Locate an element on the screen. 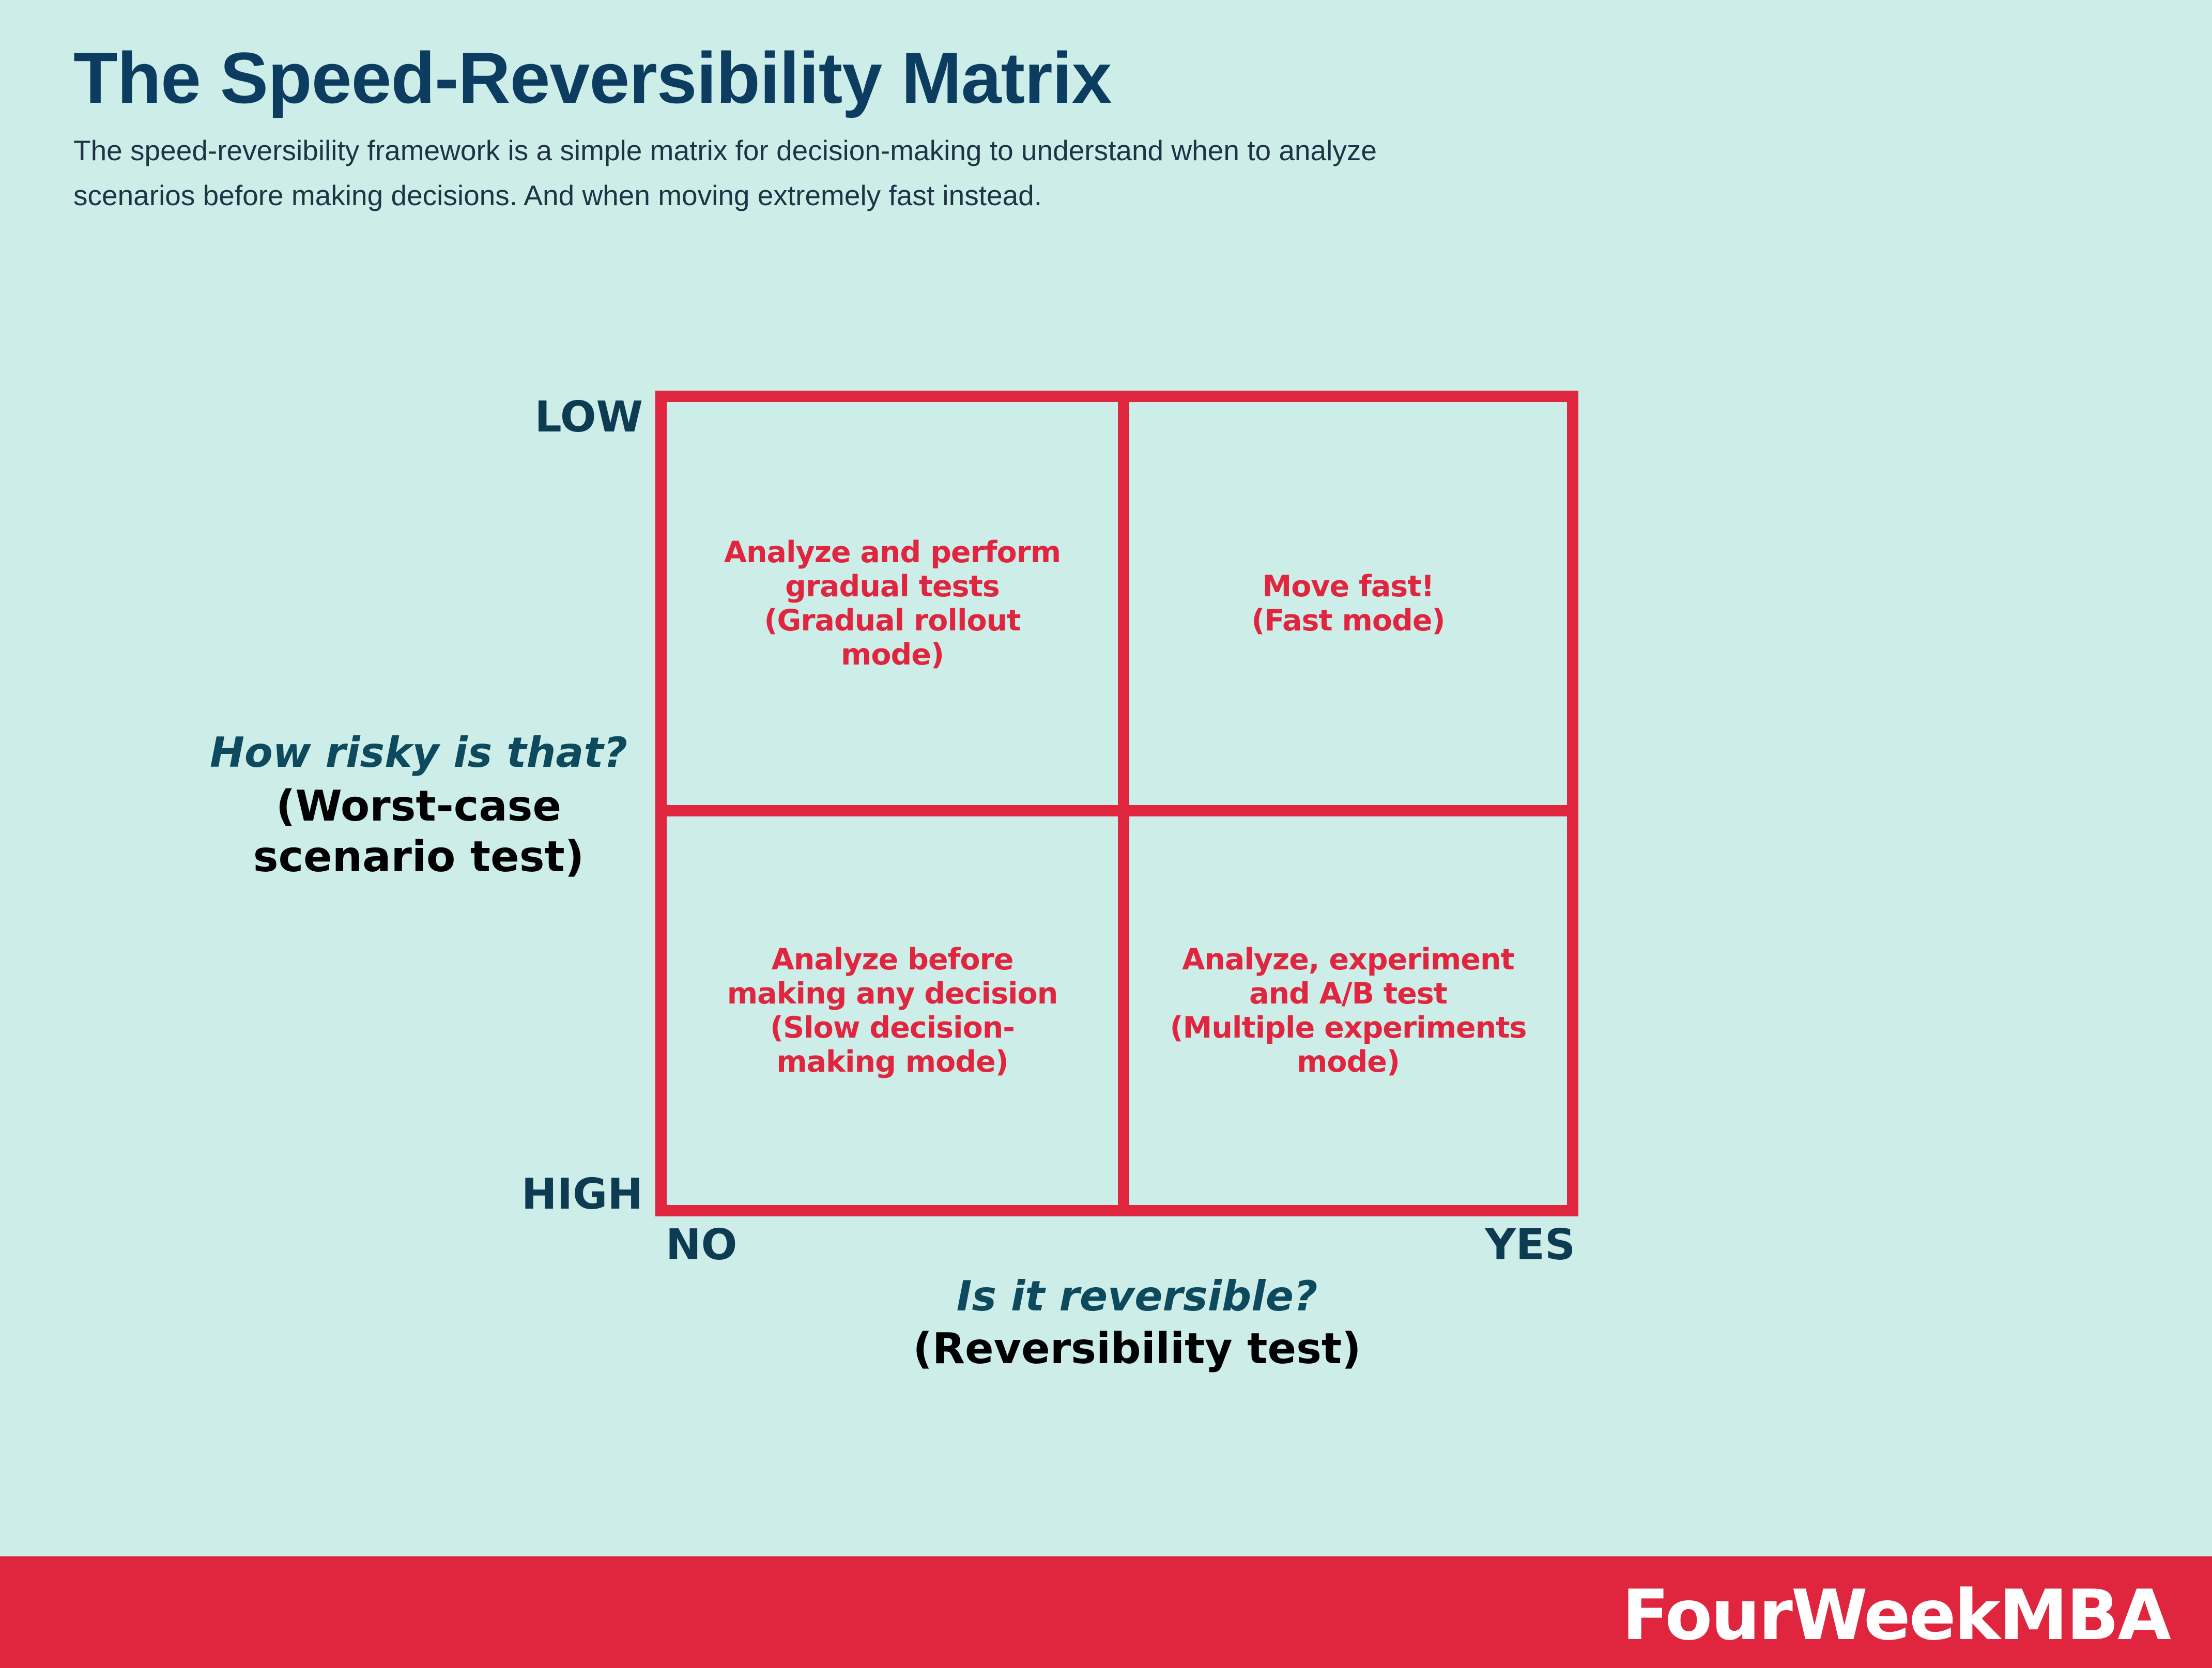  quadrant-line: (Fast mode) is located at coordinates (1348, 621).